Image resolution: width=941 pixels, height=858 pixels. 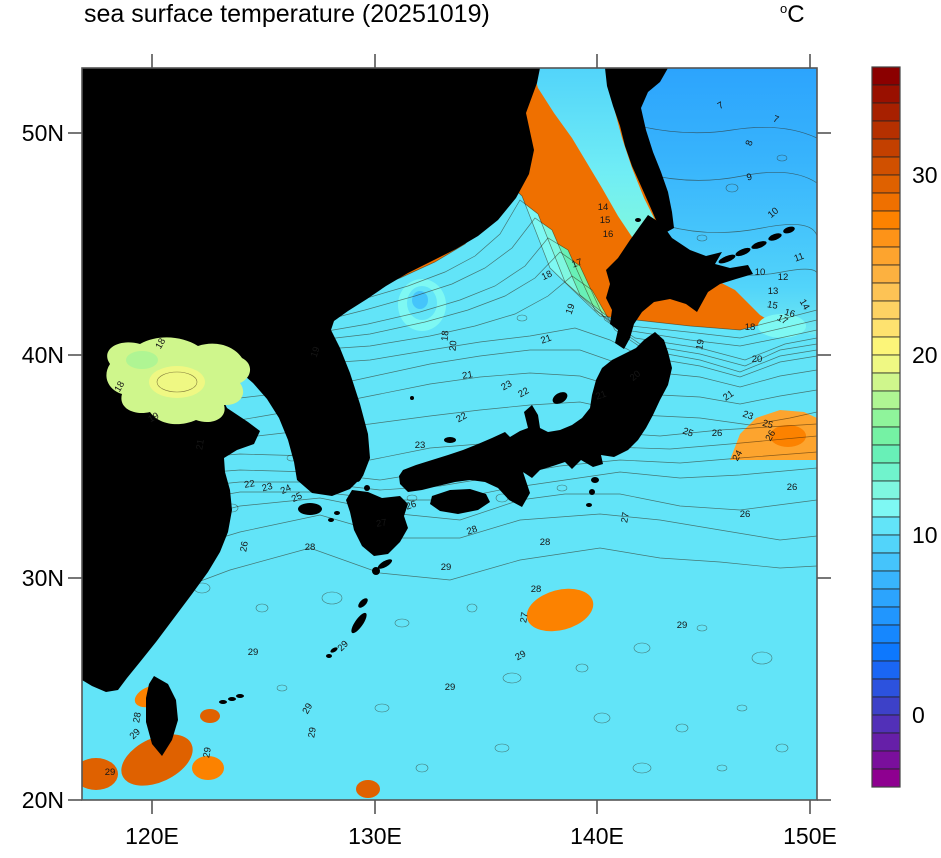 I want to click on units-letter: C, so click(x=796, y=14).